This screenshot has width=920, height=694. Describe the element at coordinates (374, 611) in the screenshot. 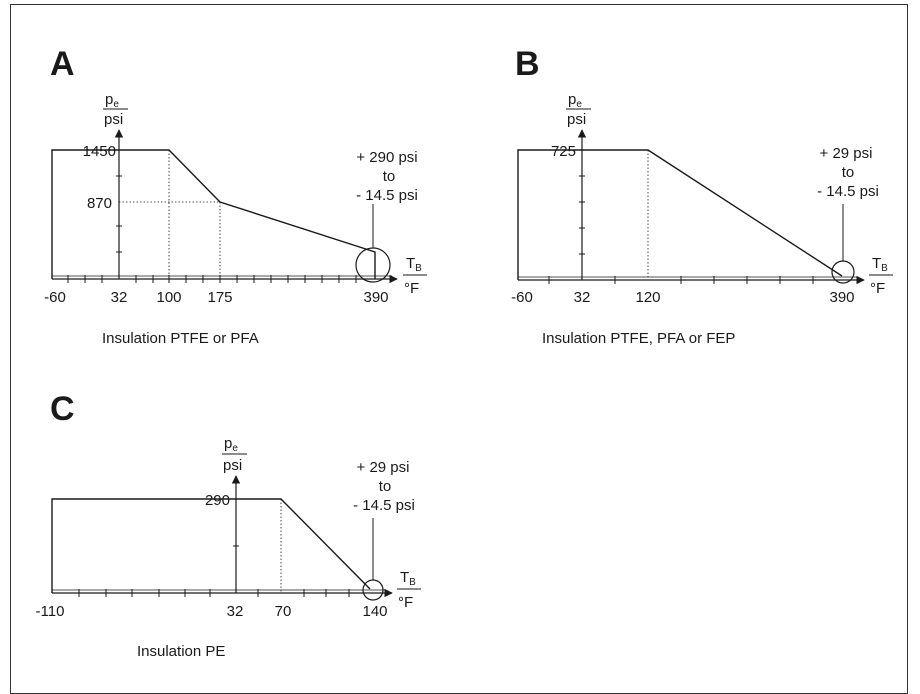

I see `x-tick-label: 140` at that location.